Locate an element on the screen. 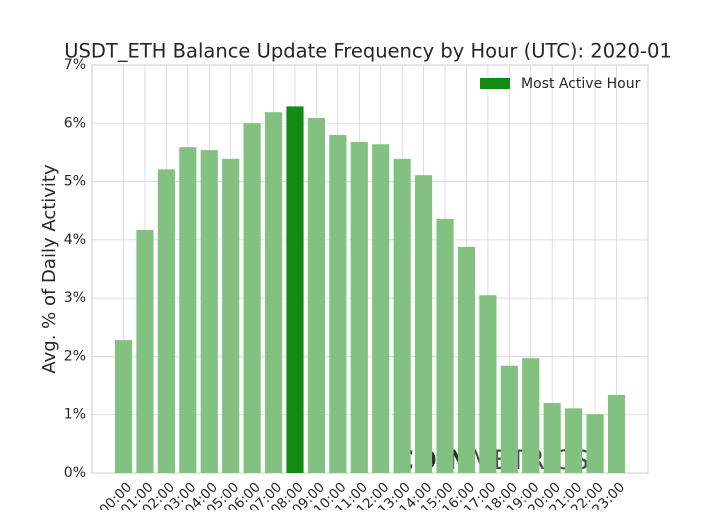 The width and height of the screenshot is (720, 514). y-tick-label: 4% is located at coordinates (75, 240).